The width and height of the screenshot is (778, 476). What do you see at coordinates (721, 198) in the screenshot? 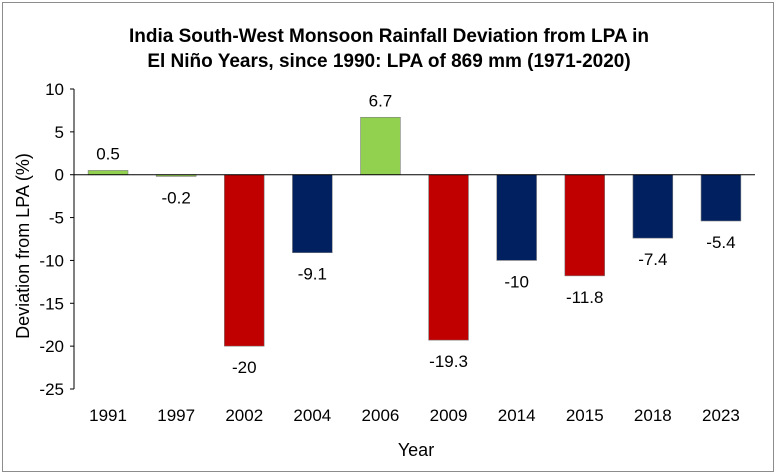
I see `bar-2023` at bounding box center [721, 198].